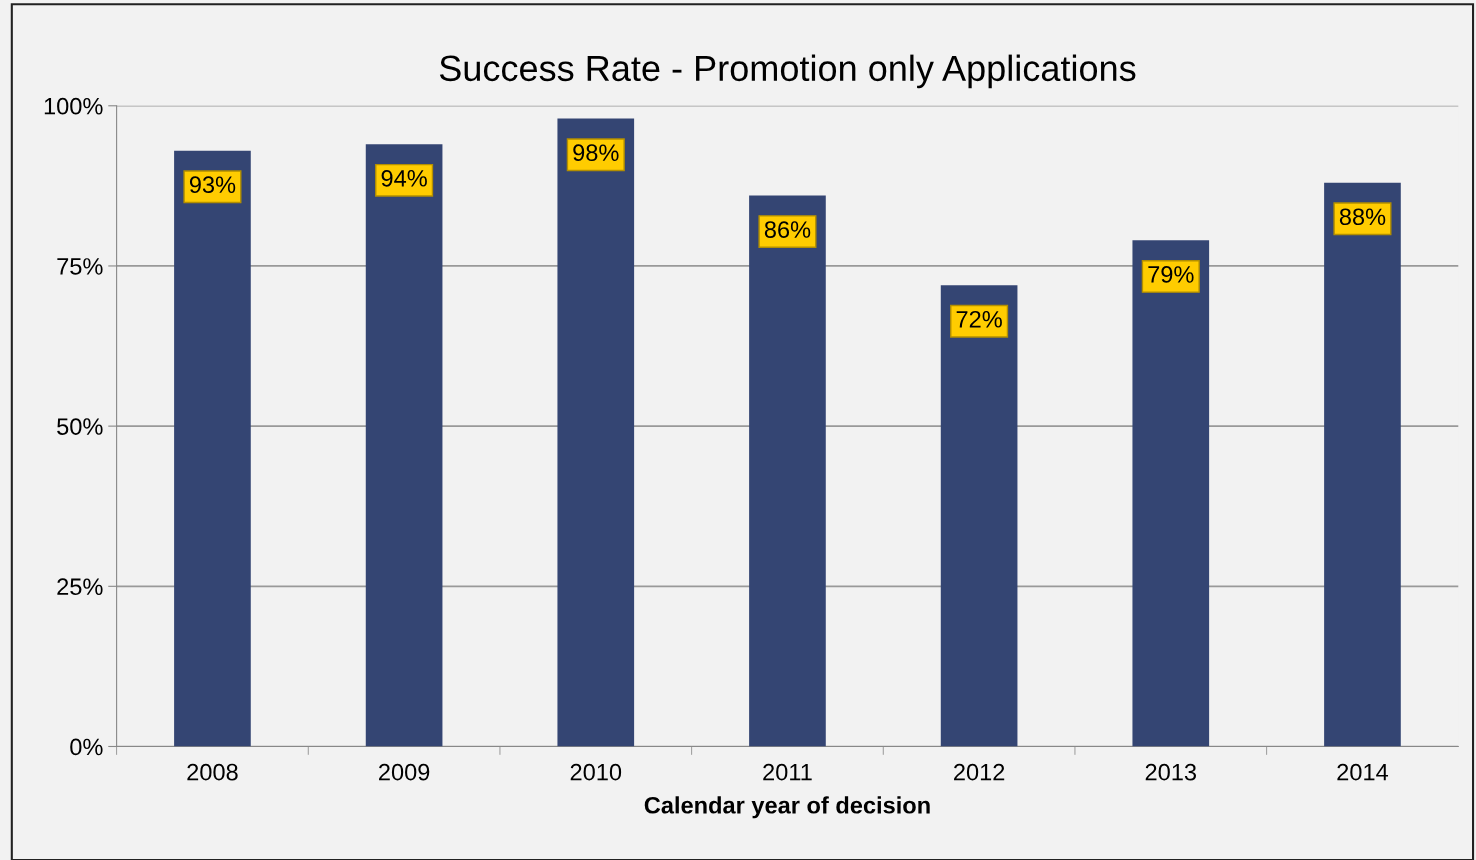 This screenshot has height=860, width=1476. What do you see at coordinates (1171, 274) in the screenshot?
I see `data-label: 79%` at bounding box center [1171, 274].